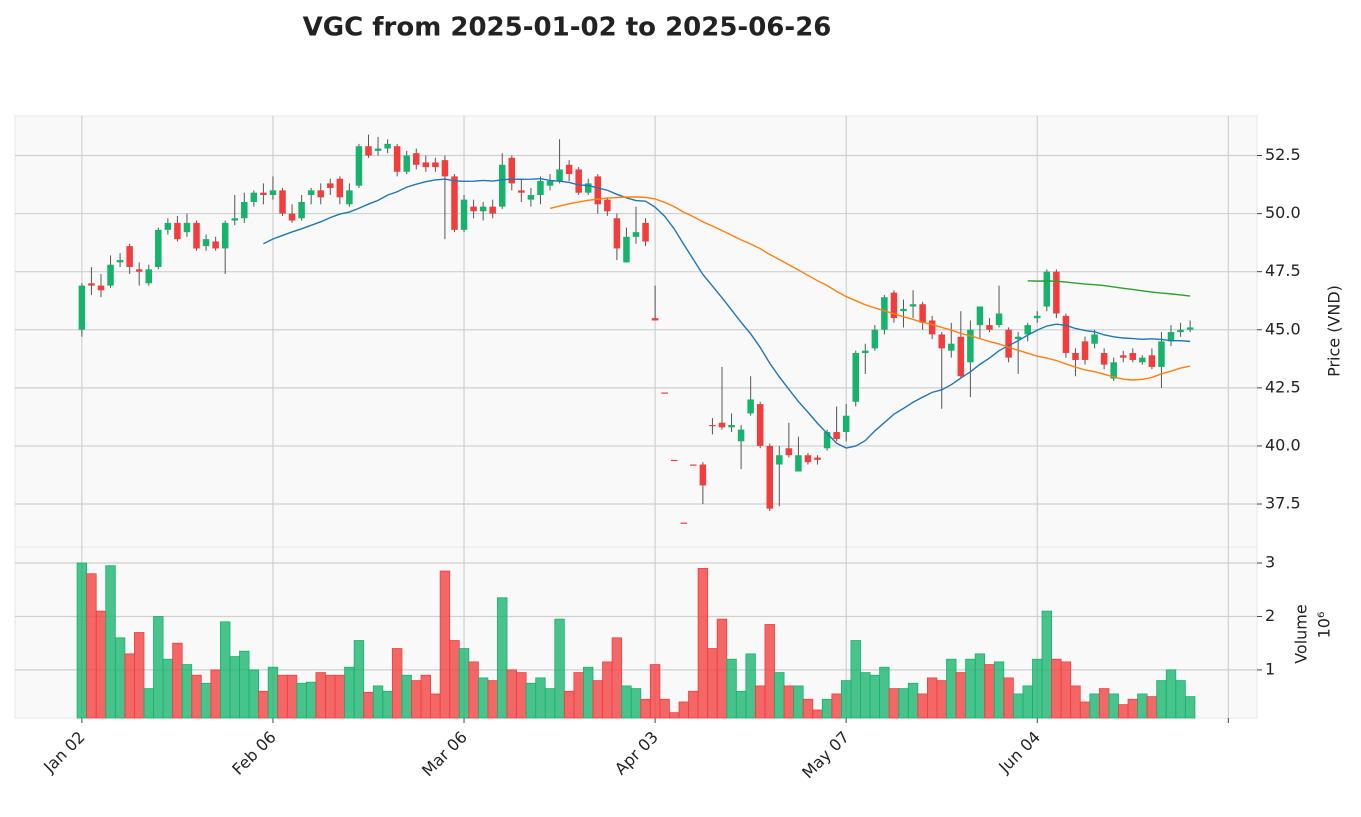  Describe the element at coordinates (444, 753) in the screenshot. I see `x-tick-label: Mar 06` at that location.